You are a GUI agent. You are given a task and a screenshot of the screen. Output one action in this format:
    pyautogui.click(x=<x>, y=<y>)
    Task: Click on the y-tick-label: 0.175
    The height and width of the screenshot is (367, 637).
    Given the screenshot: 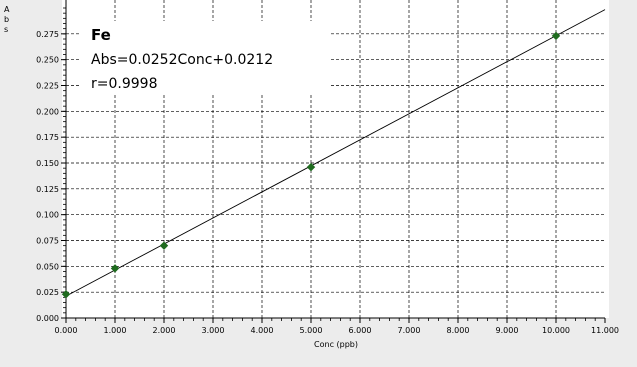 What is the action you would take?
    pyautogui.click(x=47, y=137)
    